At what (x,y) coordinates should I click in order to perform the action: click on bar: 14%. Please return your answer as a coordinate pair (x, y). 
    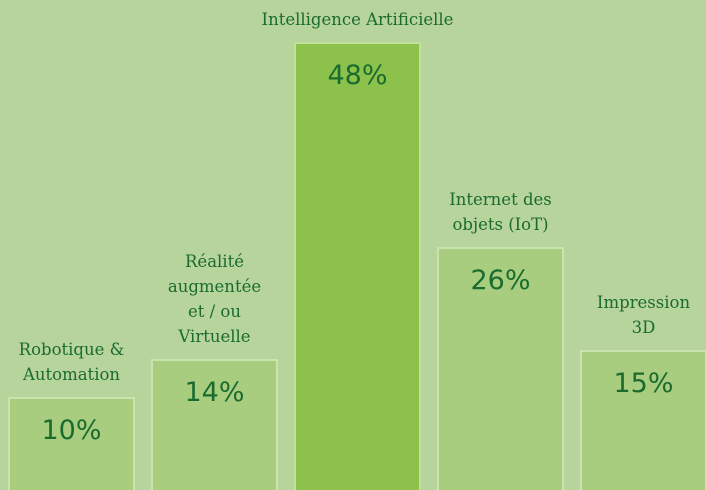
    Looking at the image, I should click on (214, 424).